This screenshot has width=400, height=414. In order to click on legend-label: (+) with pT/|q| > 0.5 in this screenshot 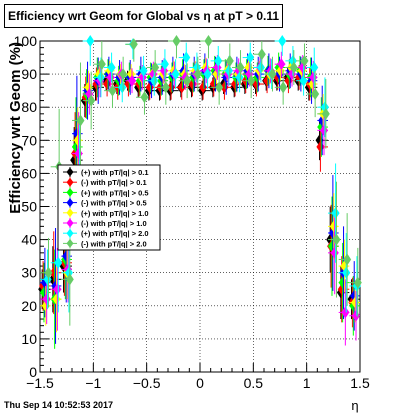, I will do `click(115, 192)`.